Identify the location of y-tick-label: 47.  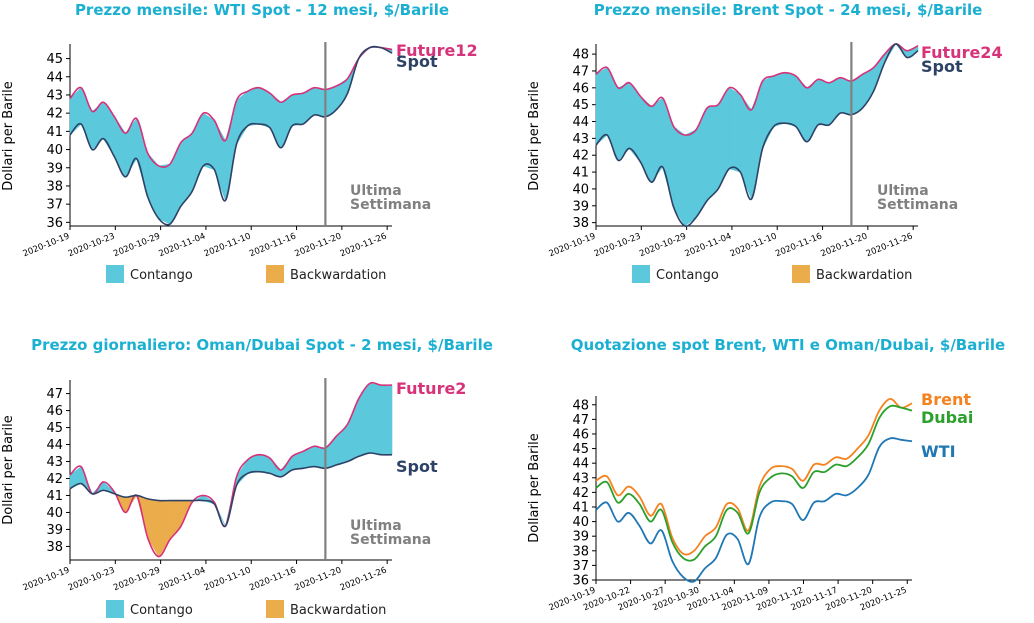
(54, 394).